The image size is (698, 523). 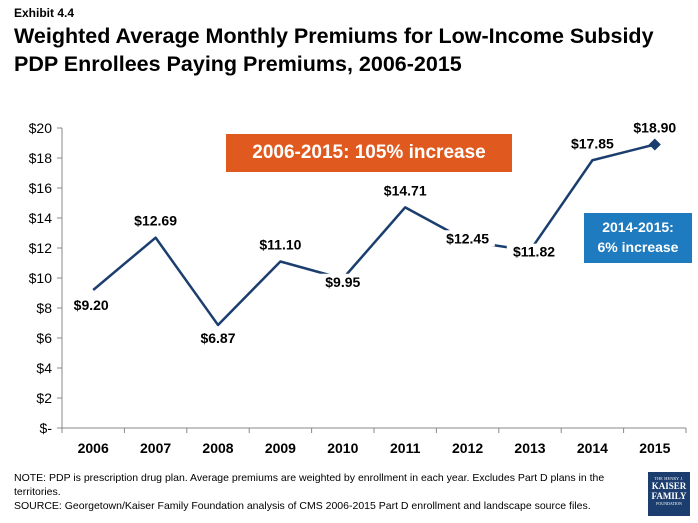 I want to click on x-tick-label: 2007, so click(x=155, y=448).